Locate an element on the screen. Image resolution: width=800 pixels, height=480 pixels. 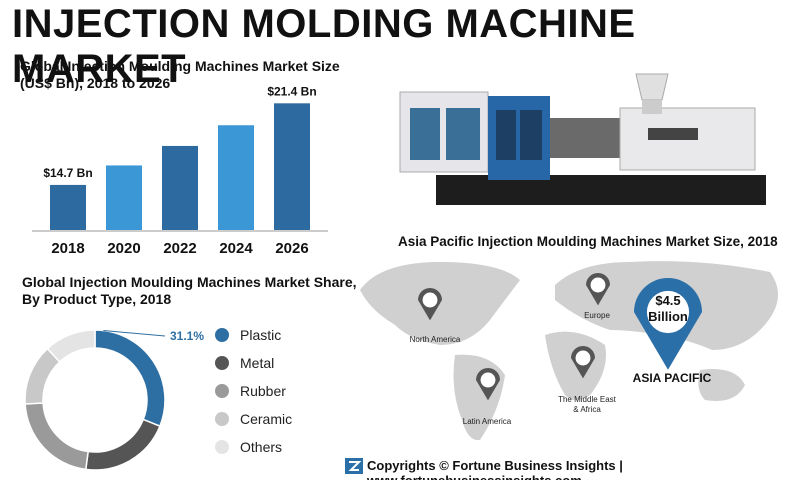
x-tick-label: 2026 is located at coordinates (291, 248).